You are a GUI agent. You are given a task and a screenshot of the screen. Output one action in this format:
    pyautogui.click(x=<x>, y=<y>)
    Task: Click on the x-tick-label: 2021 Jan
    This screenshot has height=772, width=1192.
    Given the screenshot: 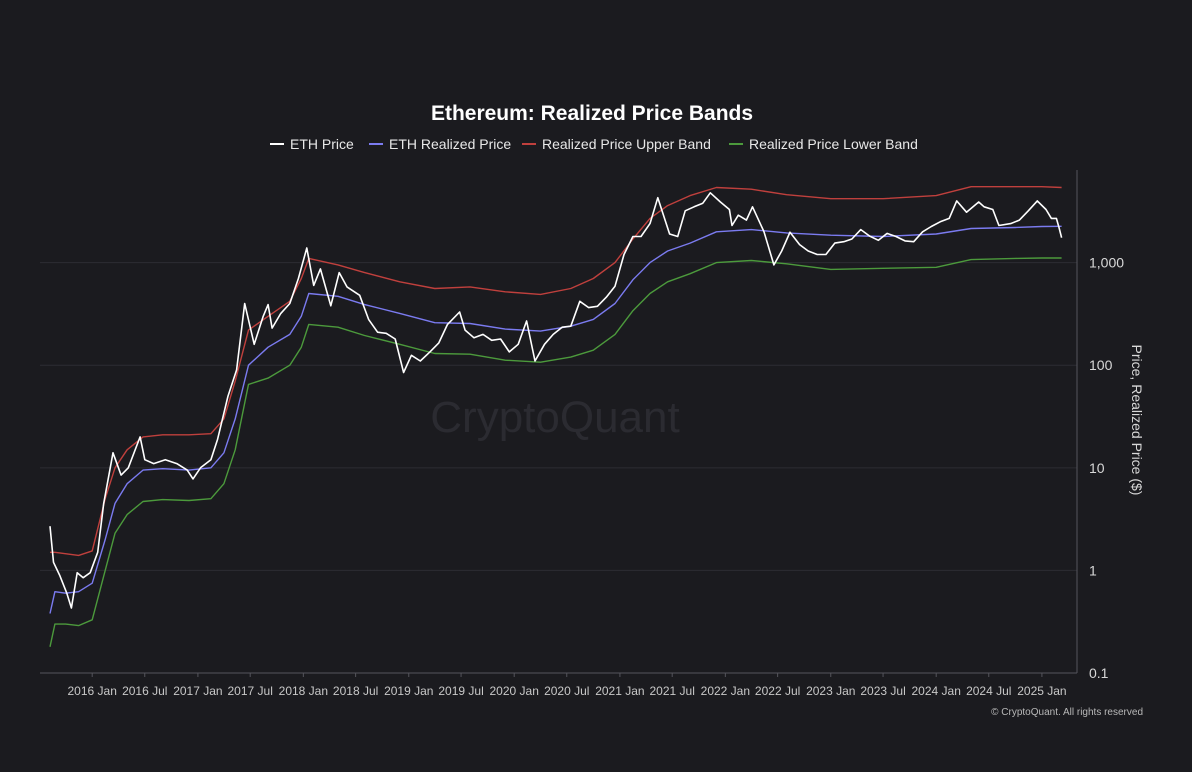 What is the action you would take?
    pyautogui.click(x=619, y=691)
    